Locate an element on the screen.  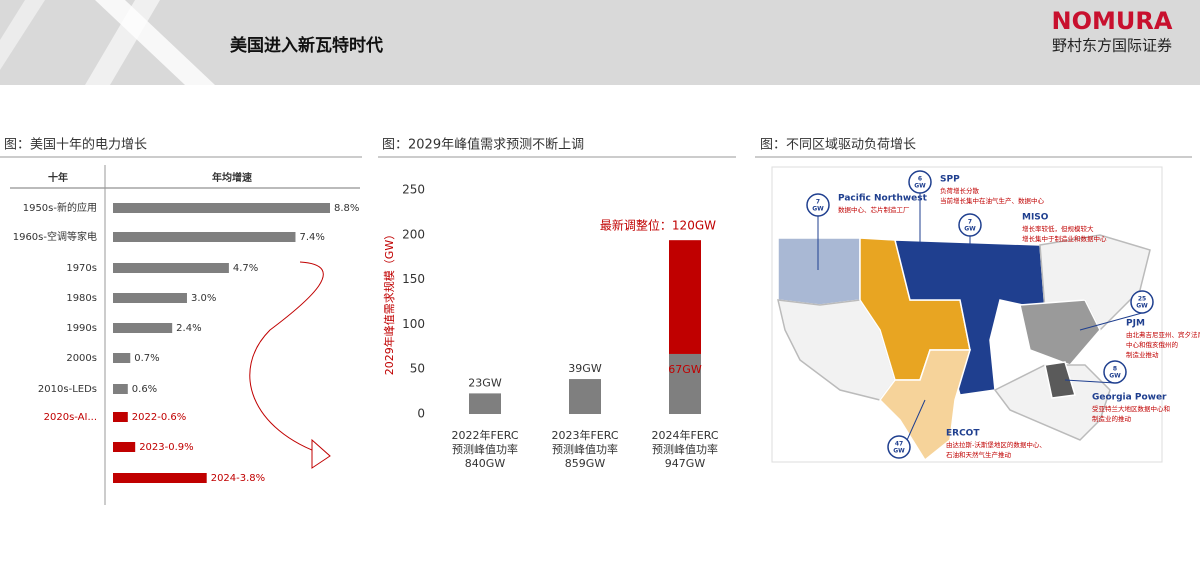
badge-text: 25 is located at coordinates (1142, 299).